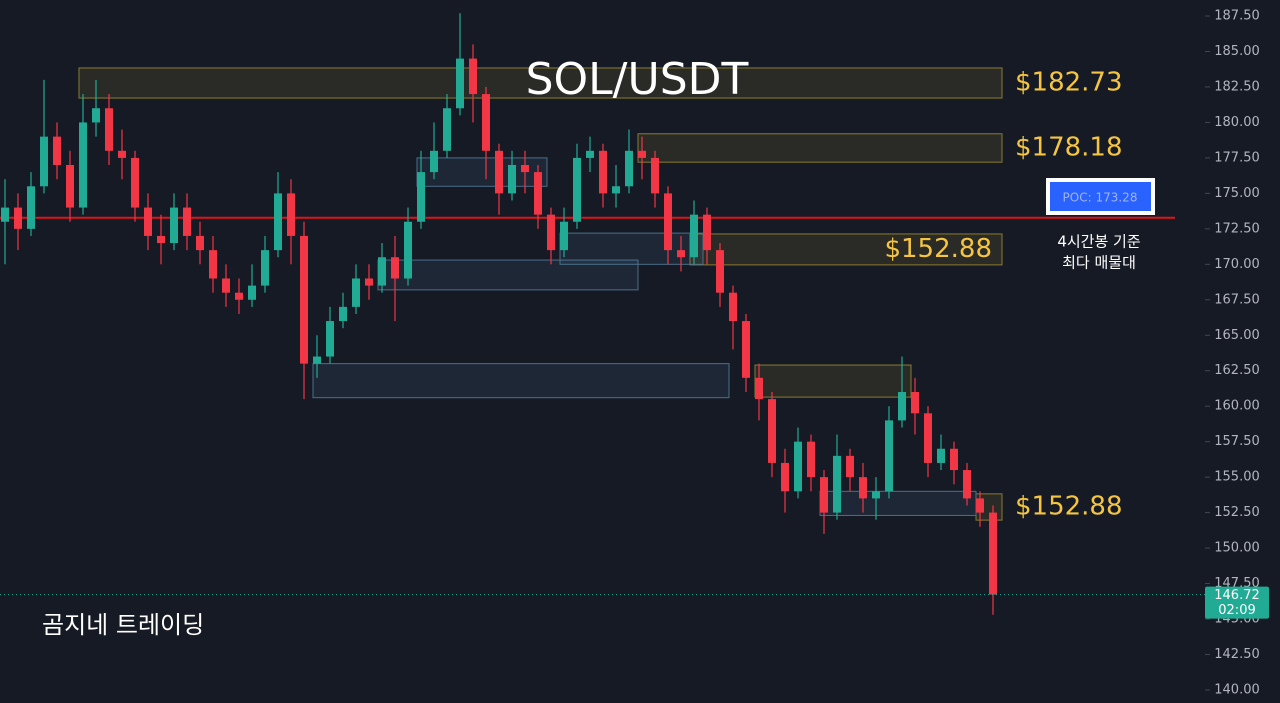 The image size is (1280, 703). Describe the element at coordinates (1237, 264) in the screenshot. I see `y-tick-label: 170.00` at that location.